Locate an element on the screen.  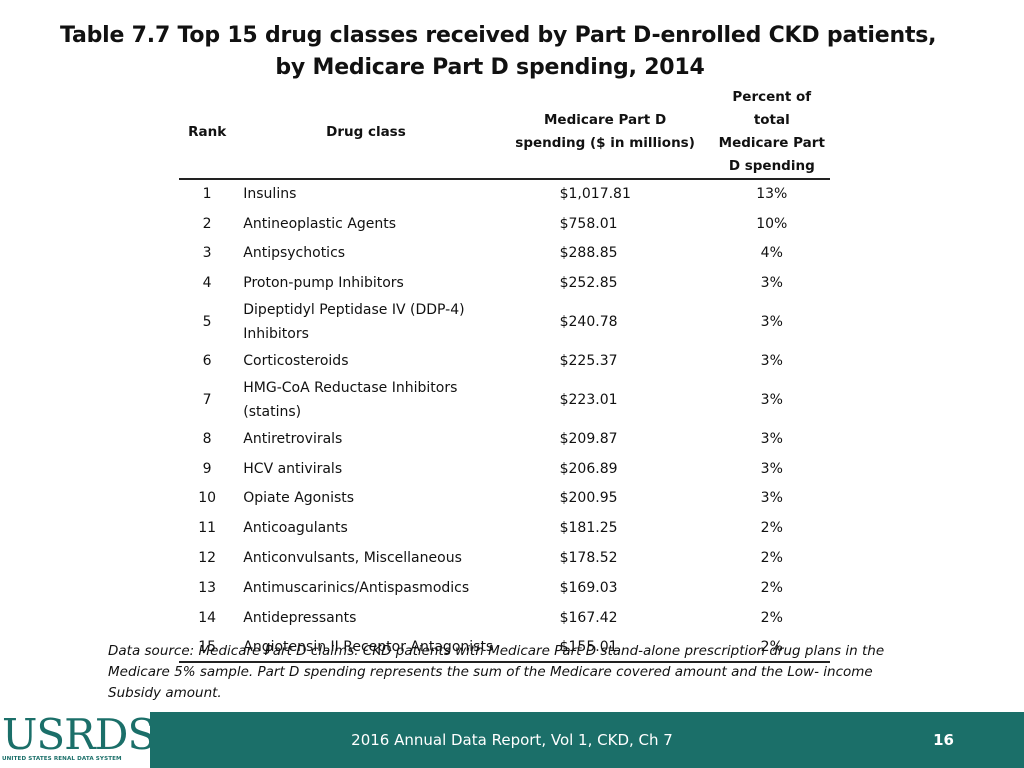
drug-class-line-1: Insulins is located at coordinates (270, 194).